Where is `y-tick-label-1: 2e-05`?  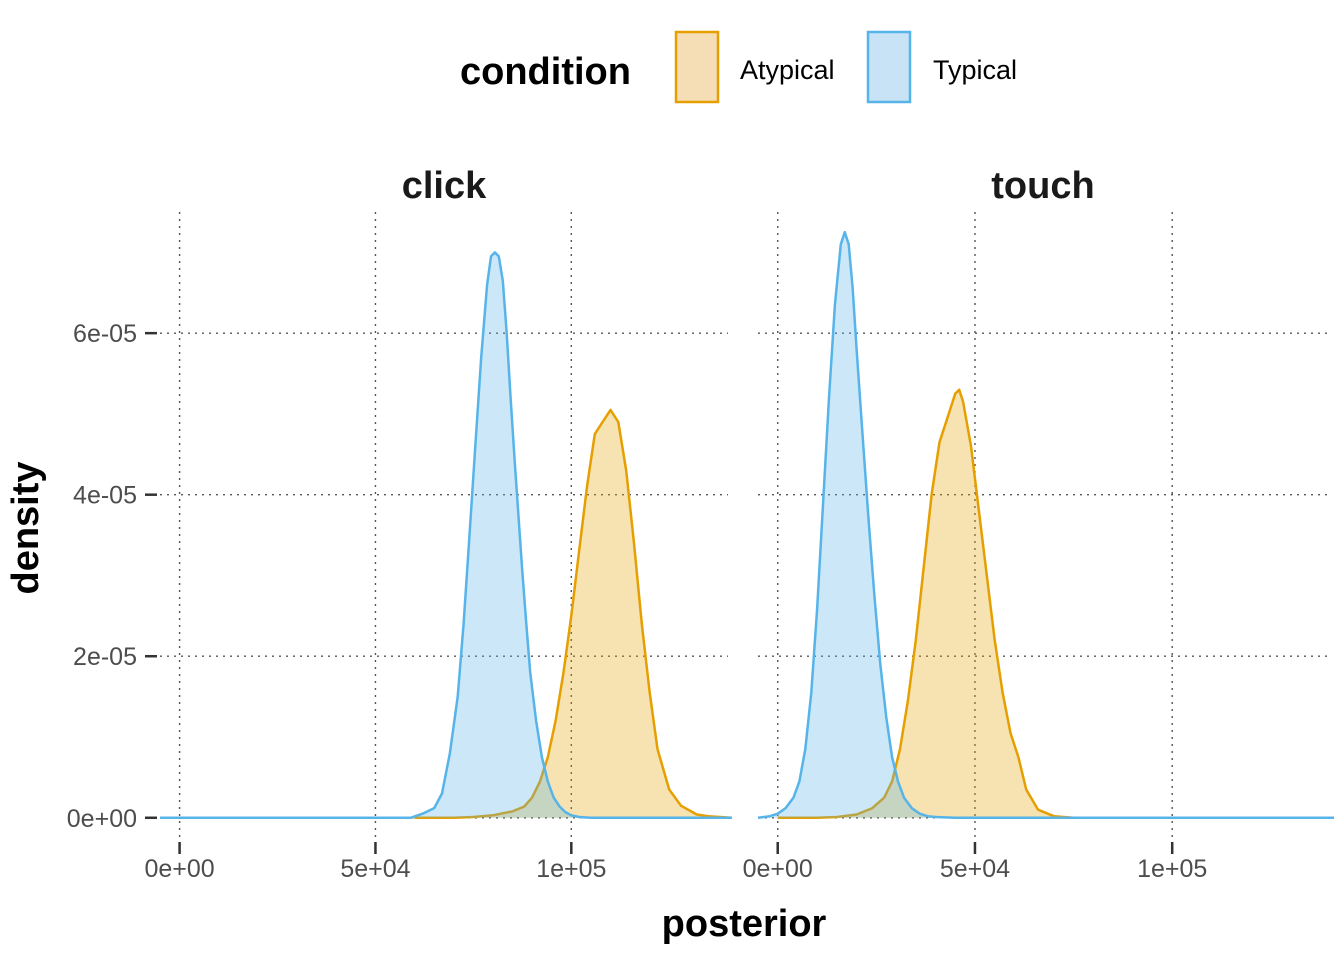 y-tick-label-1: 2e-05 is located at coordinates (105, 657).